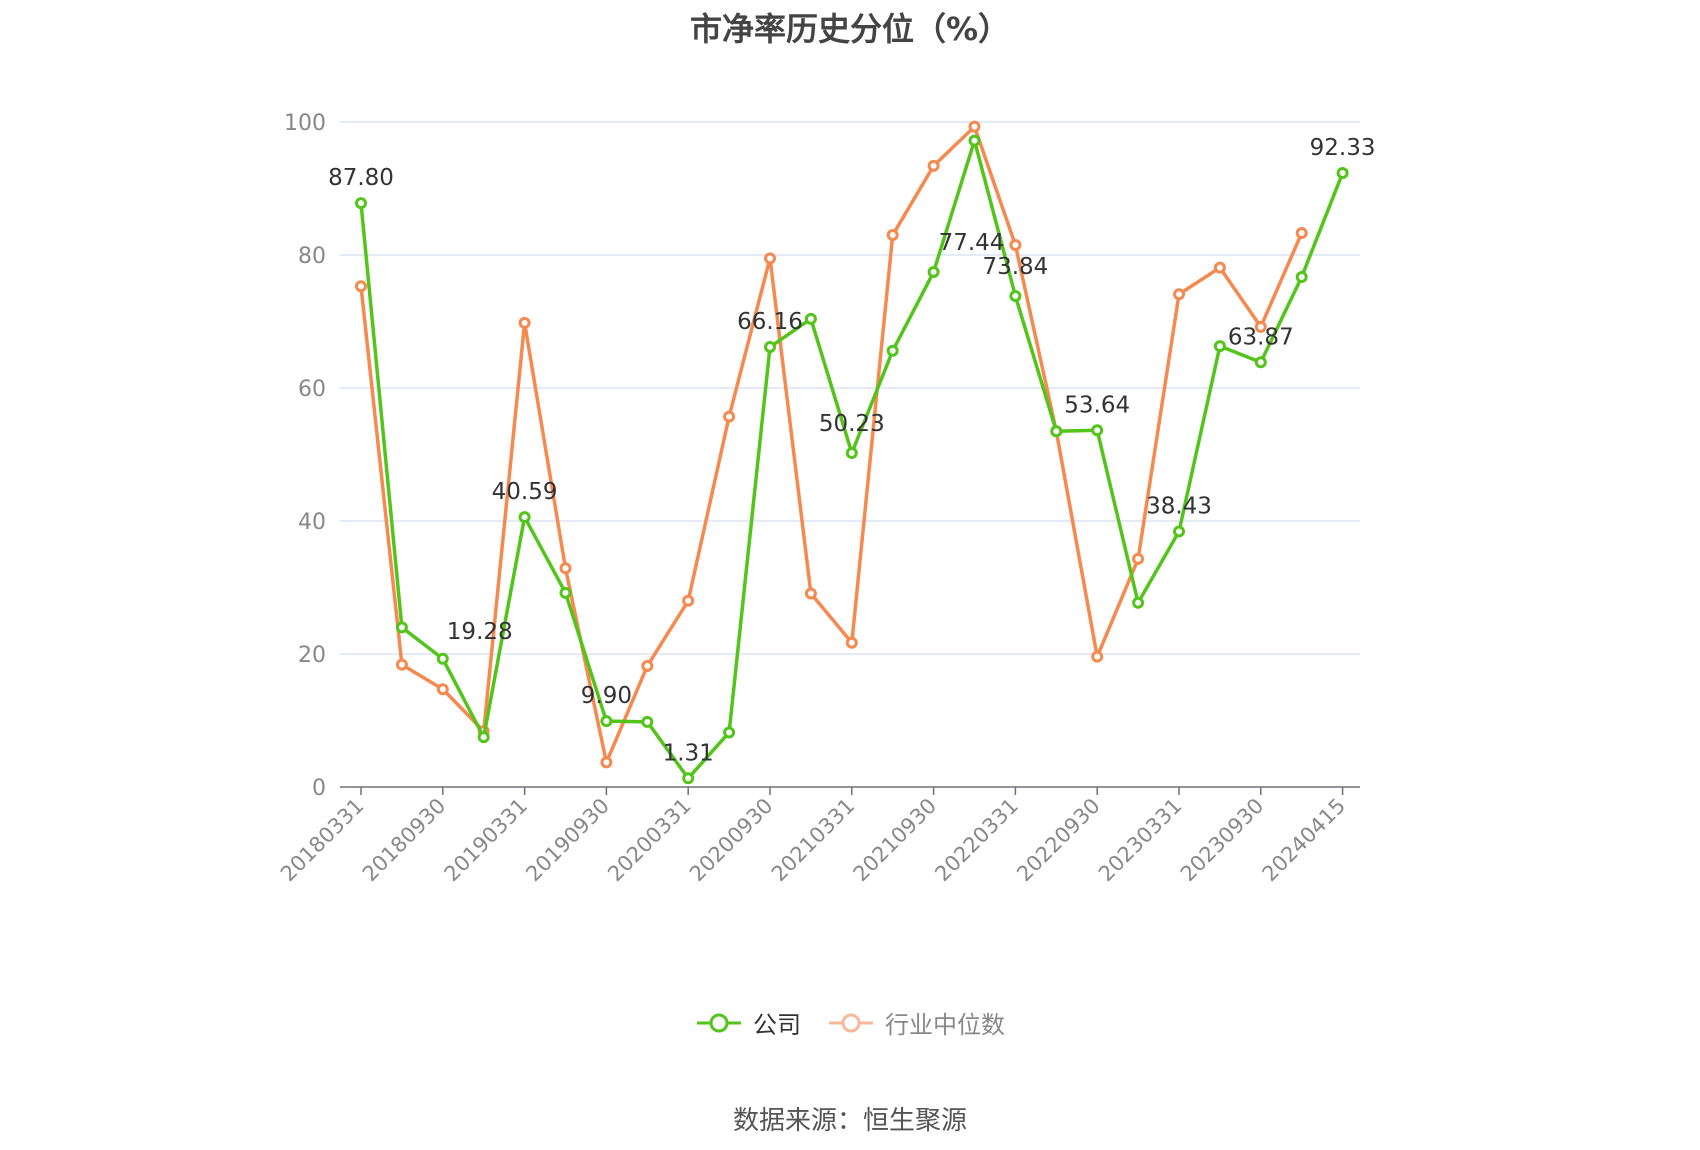 The width and height of the screenshot is (1700, 1150). I want to click on x-tick-label: 20180930, so click(404, 840).